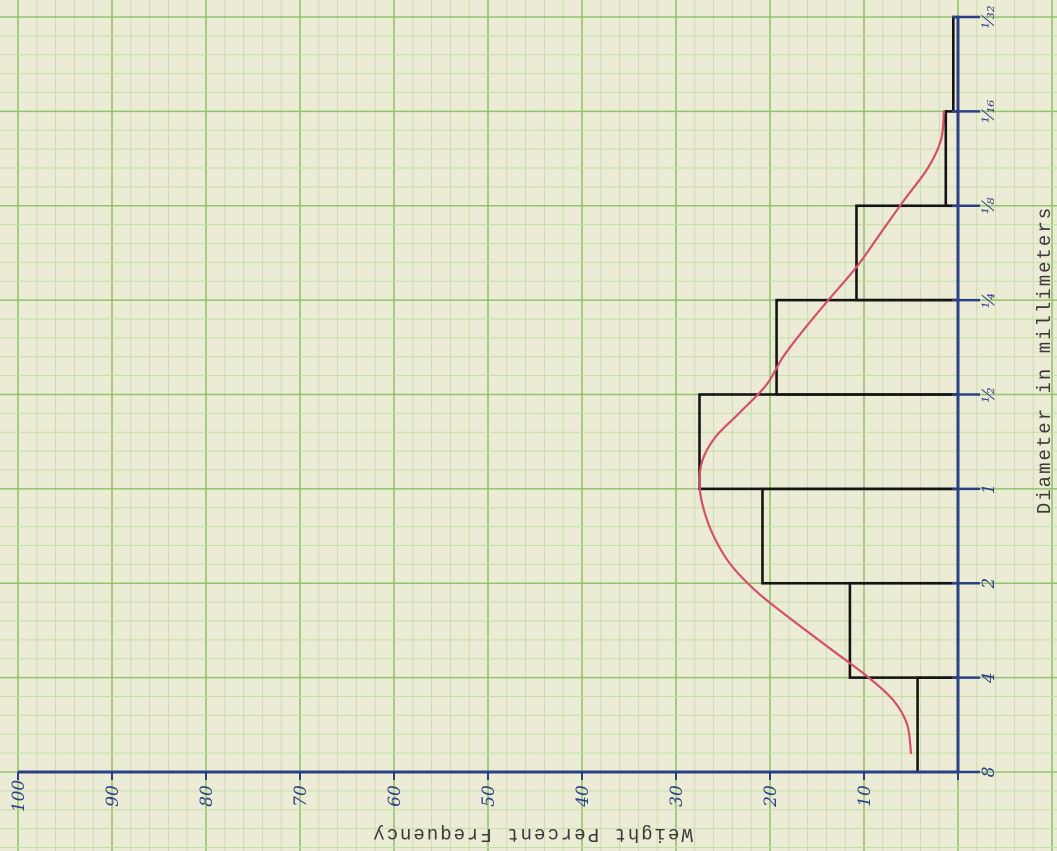 The image size is (1057, 851). I want to click on value-tick-labels: 10 20 30 40 50 60 70 80 90 100, so click(442, 796).